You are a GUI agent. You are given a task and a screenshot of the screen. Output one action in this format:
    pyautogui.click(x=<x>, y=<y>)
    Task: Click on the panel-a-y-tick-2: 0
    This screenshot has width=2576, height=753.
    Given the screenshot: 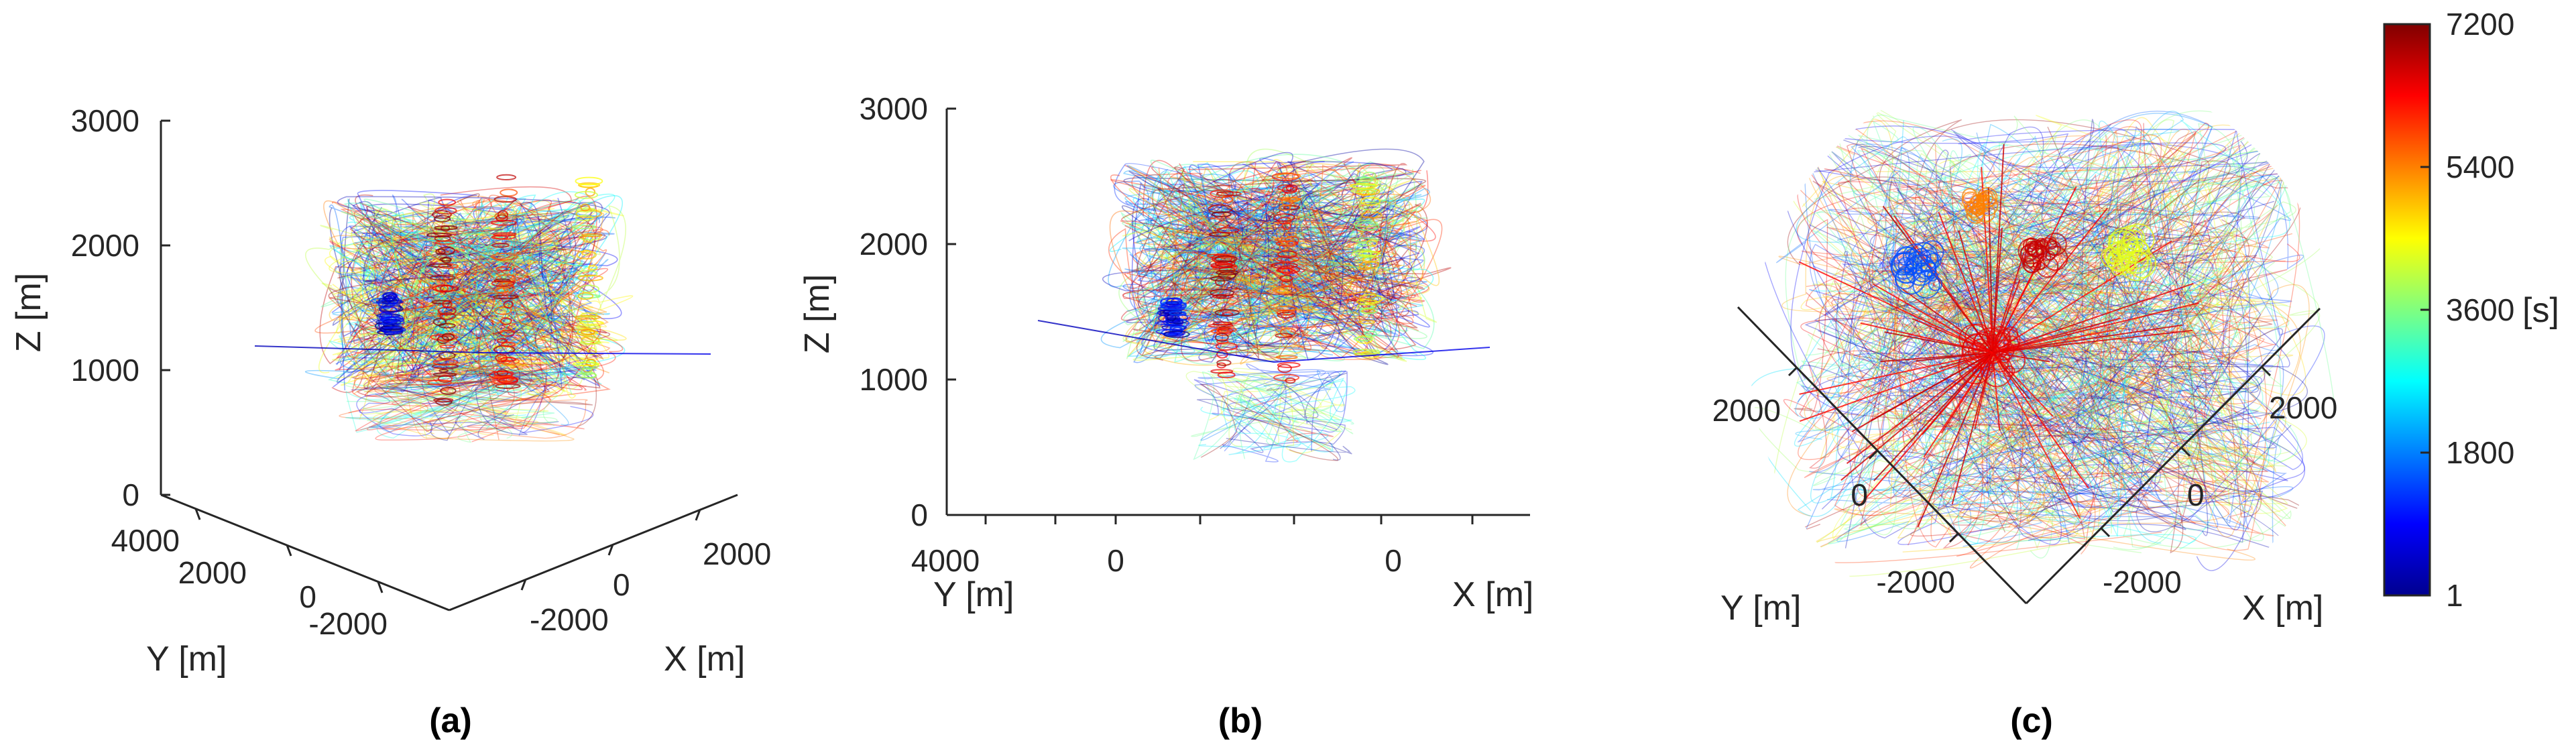 What is the action you would take?
    pyautogui.click(x=307, y=596)
    